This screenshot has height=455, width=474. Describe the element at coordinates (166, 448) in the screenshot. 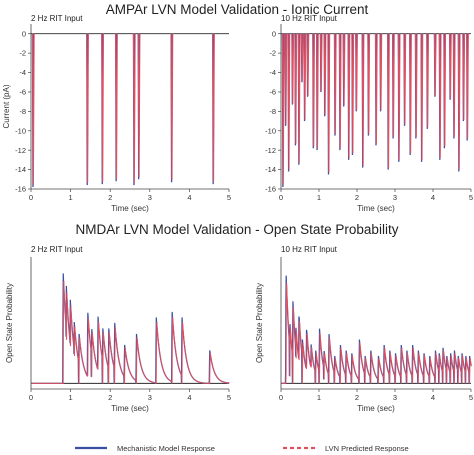

I see `legend-mechanistic-label: Mechanistic Model Response` at that location.